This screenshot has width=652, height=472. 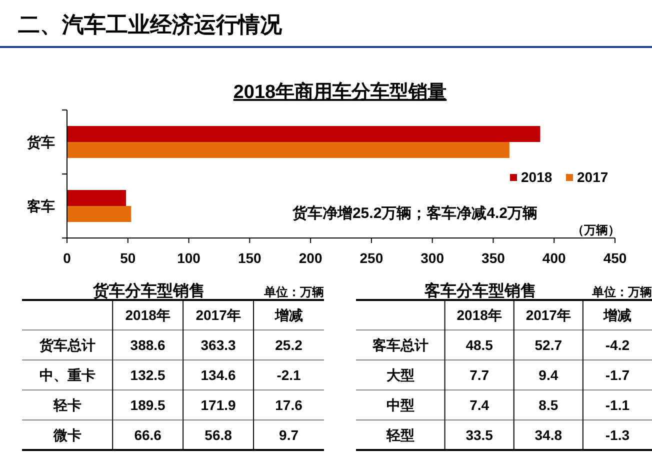 What do you see at coordinates (494, 258) in the screenshot?
I see `x-tick-label: 350` at bounding box center [494, 258].